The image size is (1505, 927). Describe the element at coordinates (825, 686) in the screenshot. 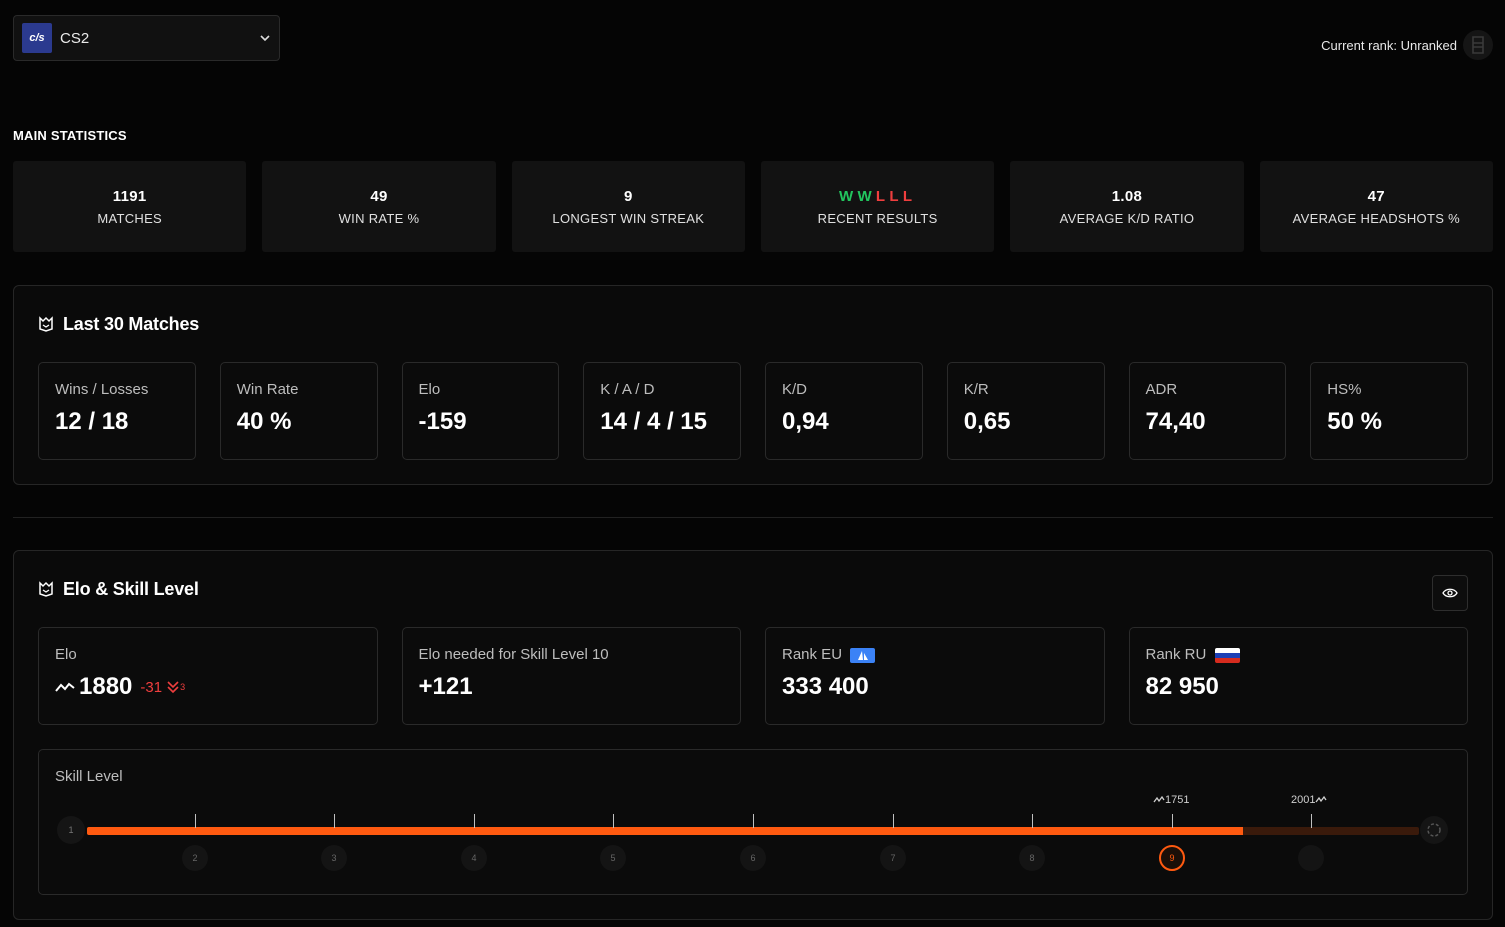

I see `stat-value: 333 400` at that location.